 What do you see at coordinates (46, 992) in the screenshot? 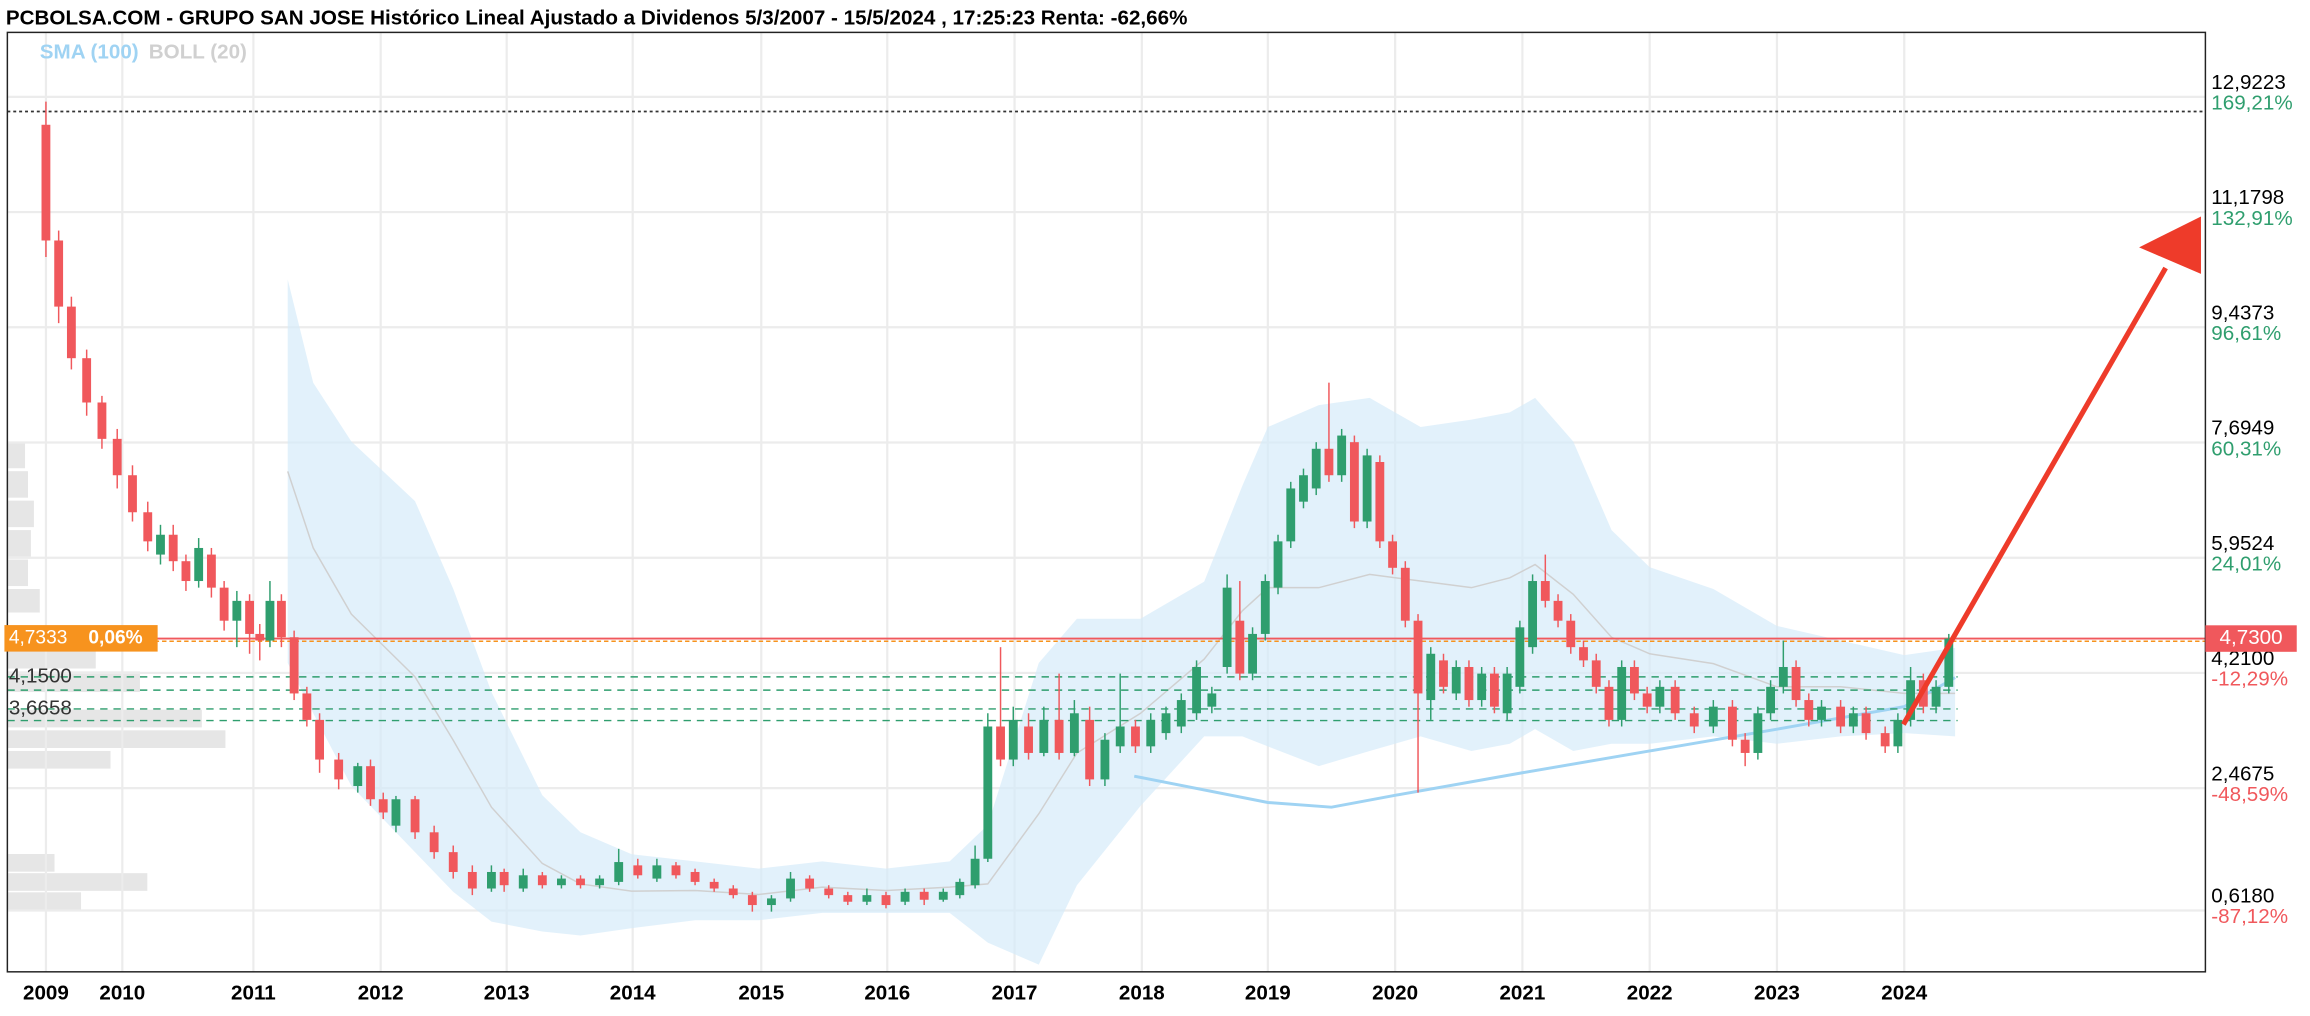
I see `x-tick-label: 2009` at bounding box center [46, 992].